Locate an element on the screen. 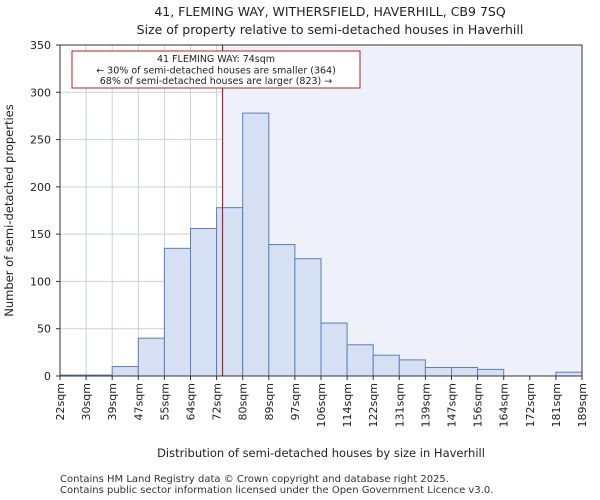 Image resolution: width=600 pixels, height=500 pixels. bar-156sqm is located at coordinates (491, 372).